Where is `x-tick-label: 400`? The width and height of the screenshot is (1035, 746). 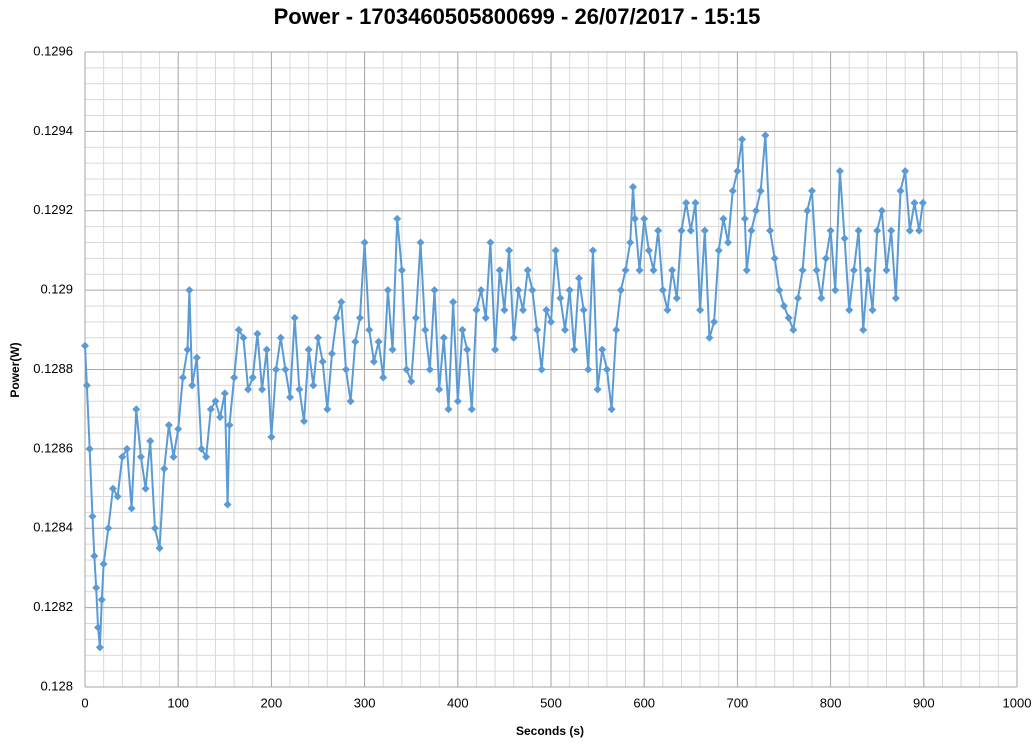
x-tick-label: 400 is located at coordinates (458, 702).